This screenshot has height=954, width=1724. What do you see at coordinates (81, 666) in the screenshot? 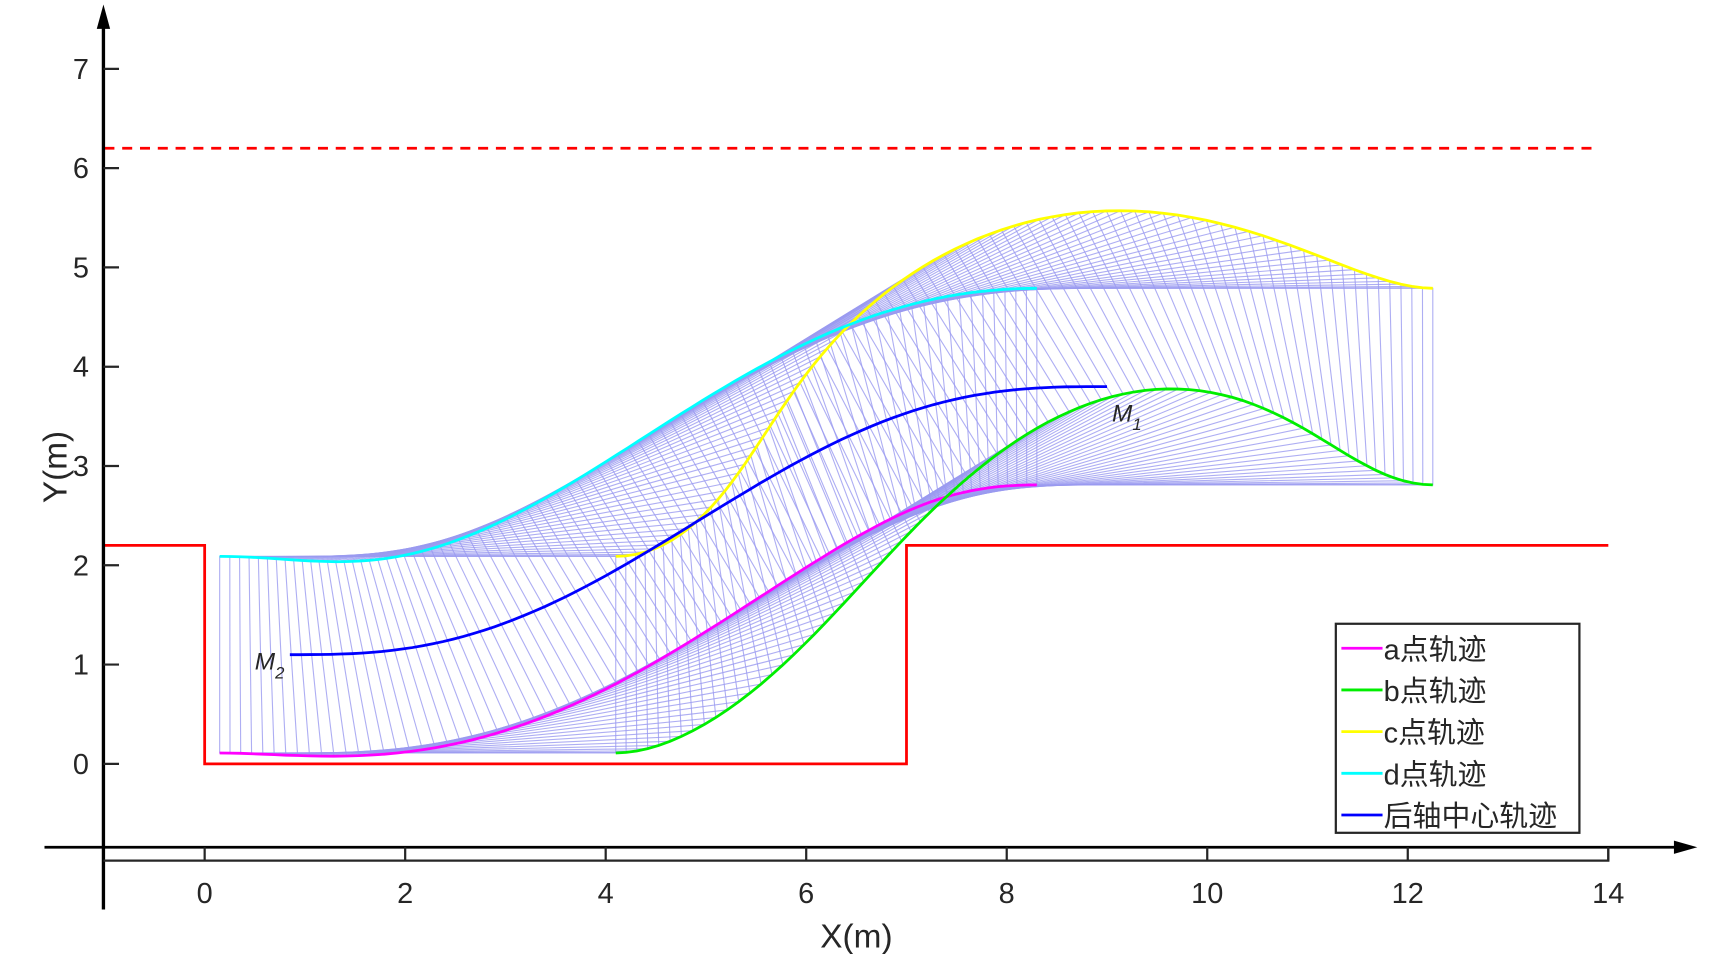
I see `y-tick-label: 1` at bounding box center [81, 666].